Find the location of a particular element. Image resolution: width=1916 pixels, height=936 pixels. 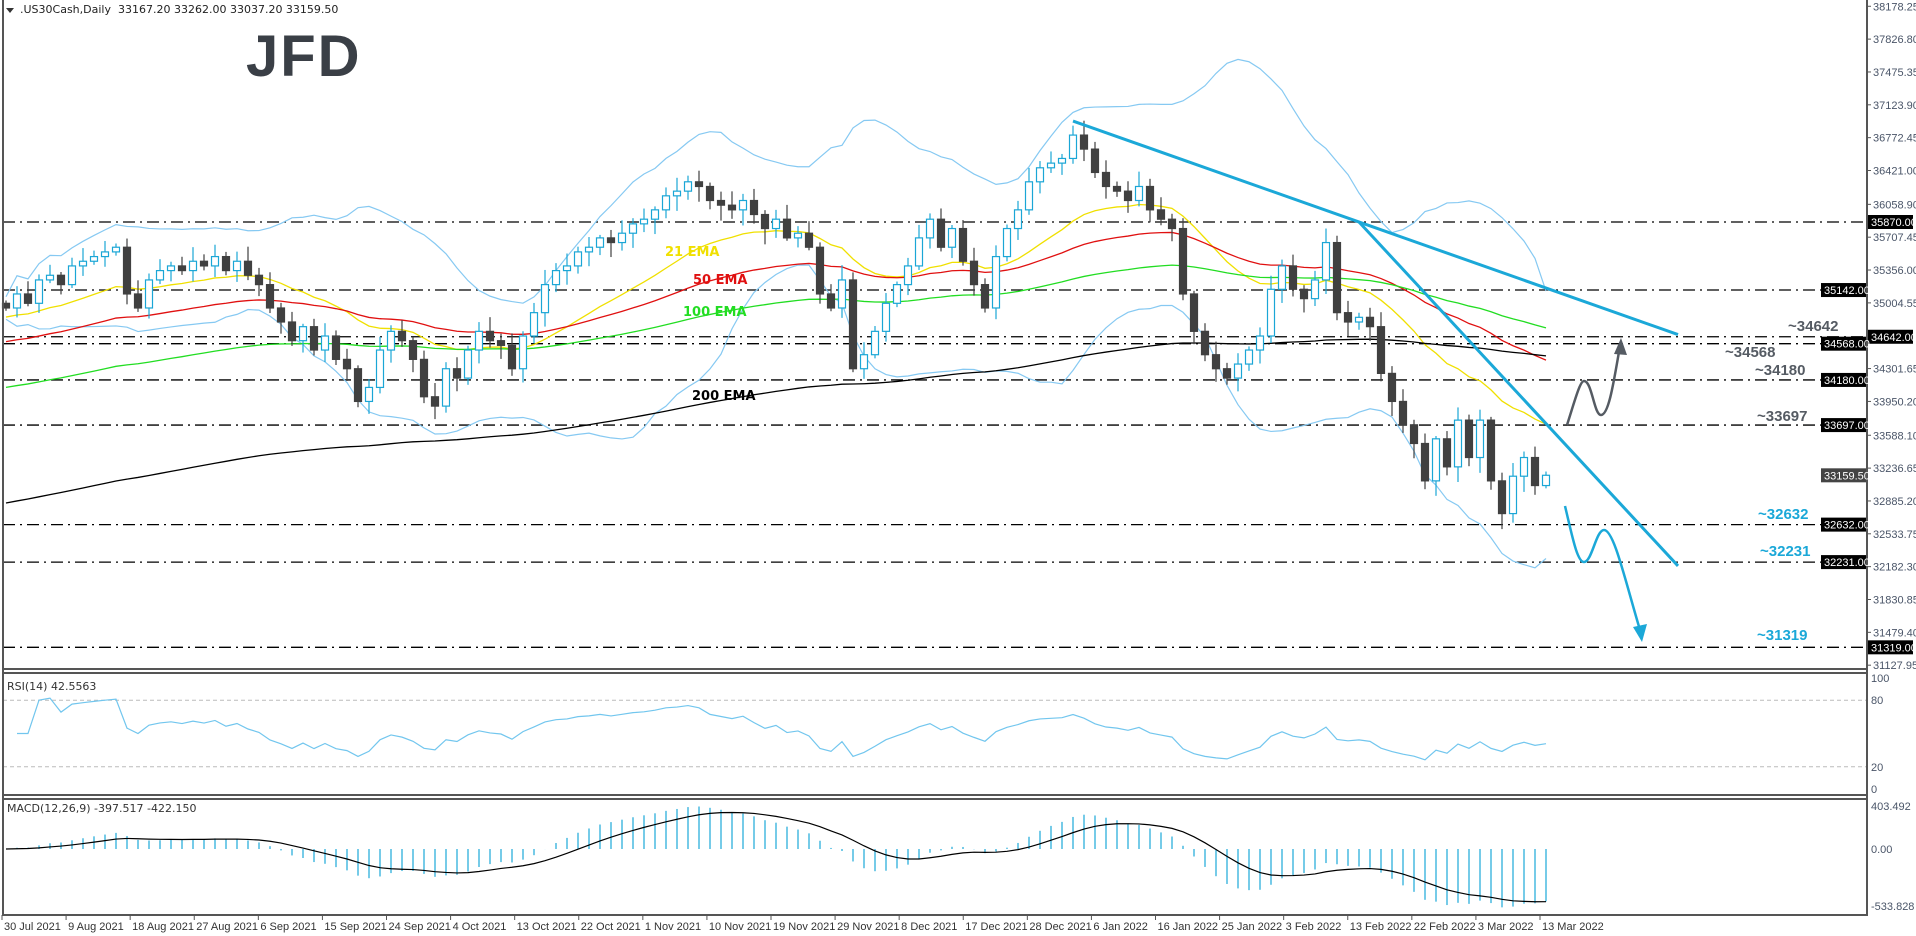

level-price-label: 34180.00 is located at coordinates (1847, 381).